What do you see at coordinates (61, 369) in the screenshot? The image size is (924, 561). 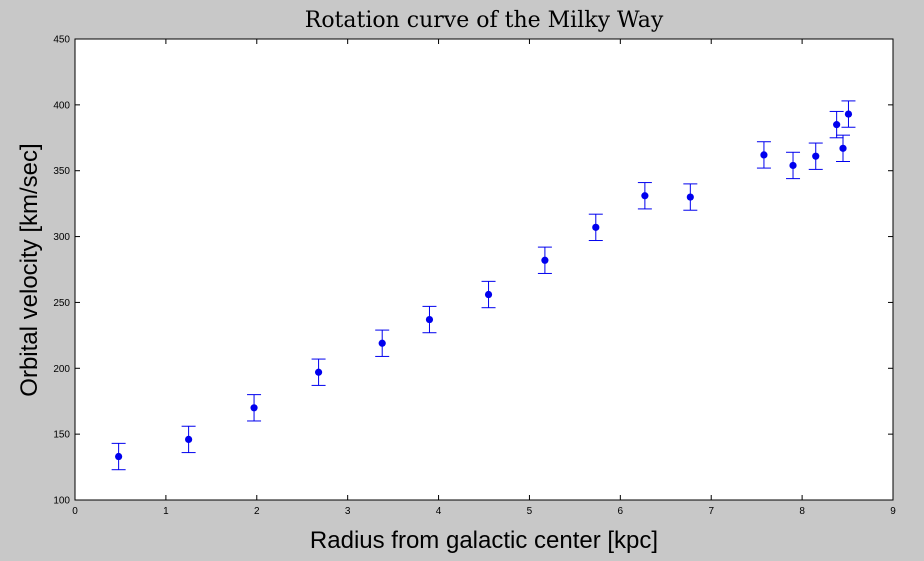 I see `y-tick-label: 200` at bounding box center [61, 369].